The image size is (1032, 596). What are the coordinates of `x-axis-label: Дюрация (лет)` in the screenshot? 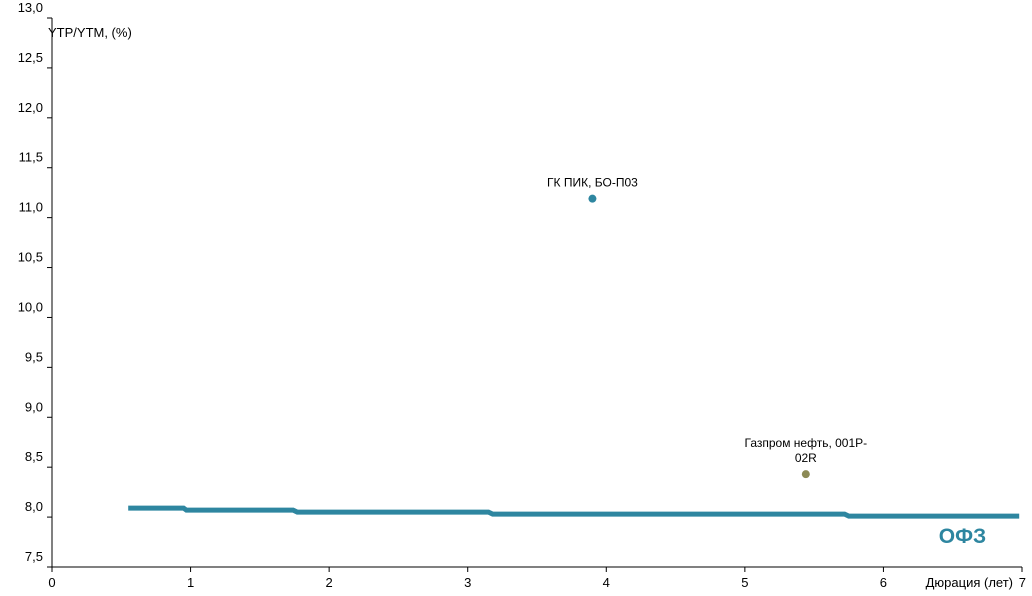 It's located at (969, 582).